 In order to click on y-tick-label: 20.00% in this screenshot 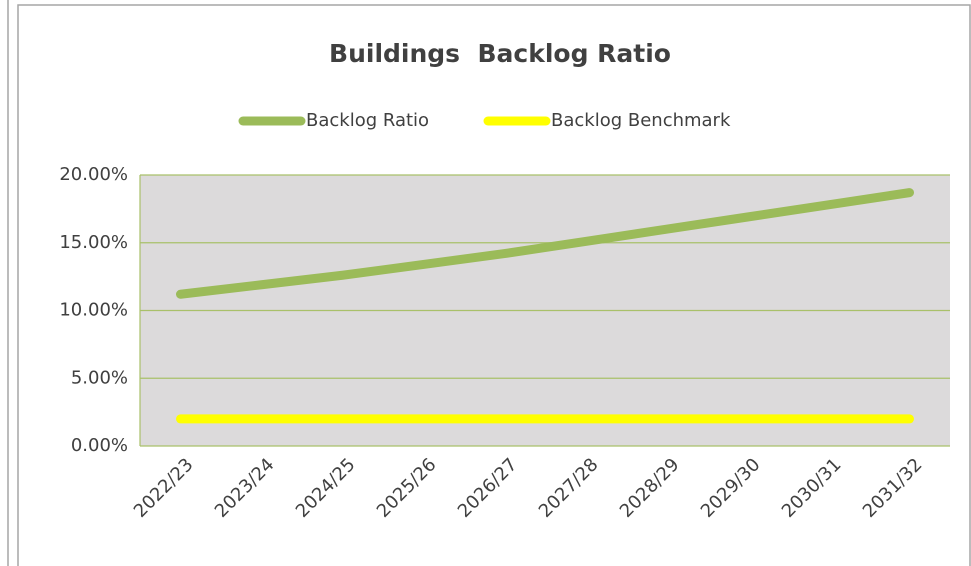, I will do `click(93, 174)`.